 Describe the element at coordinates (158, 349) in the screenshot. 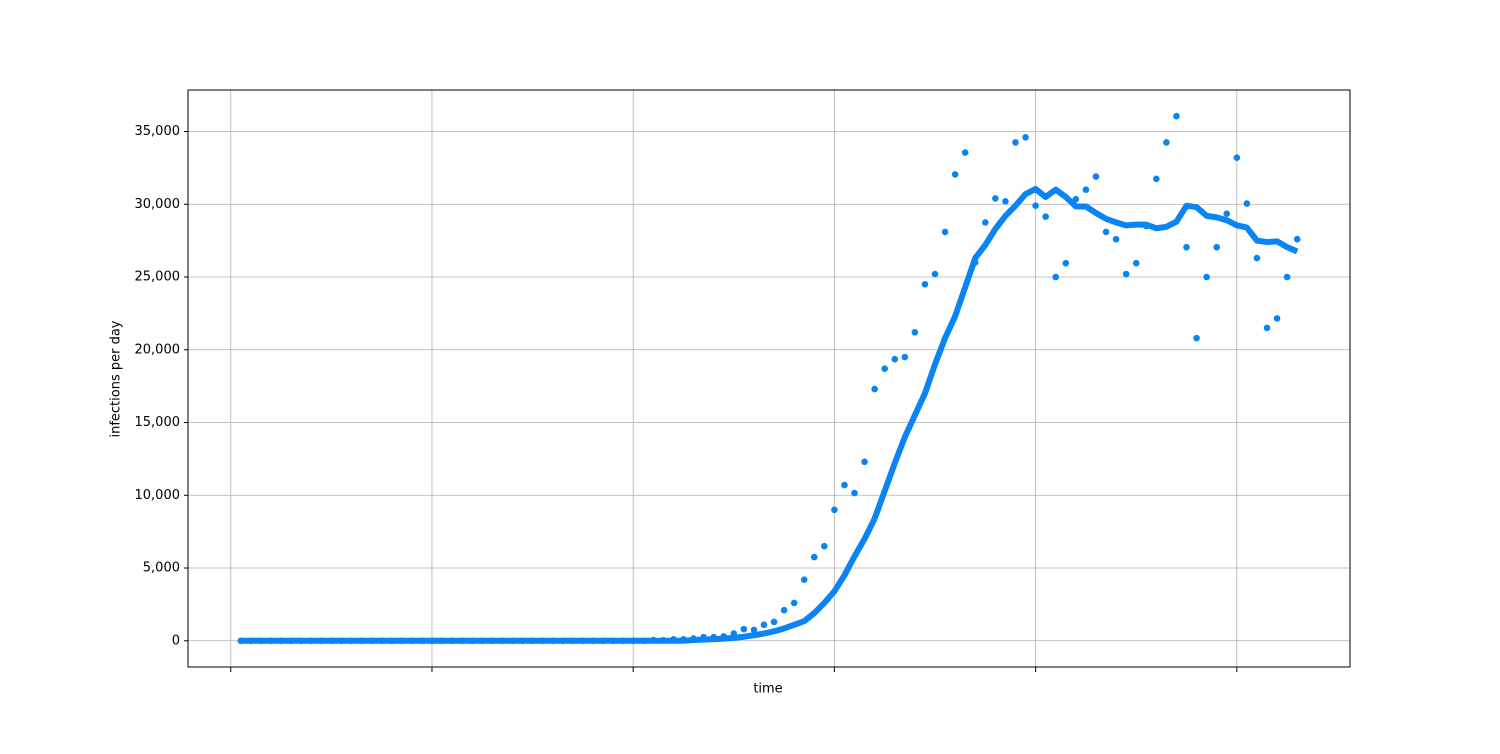

I see `y-tick-label: 20,000` at that location.